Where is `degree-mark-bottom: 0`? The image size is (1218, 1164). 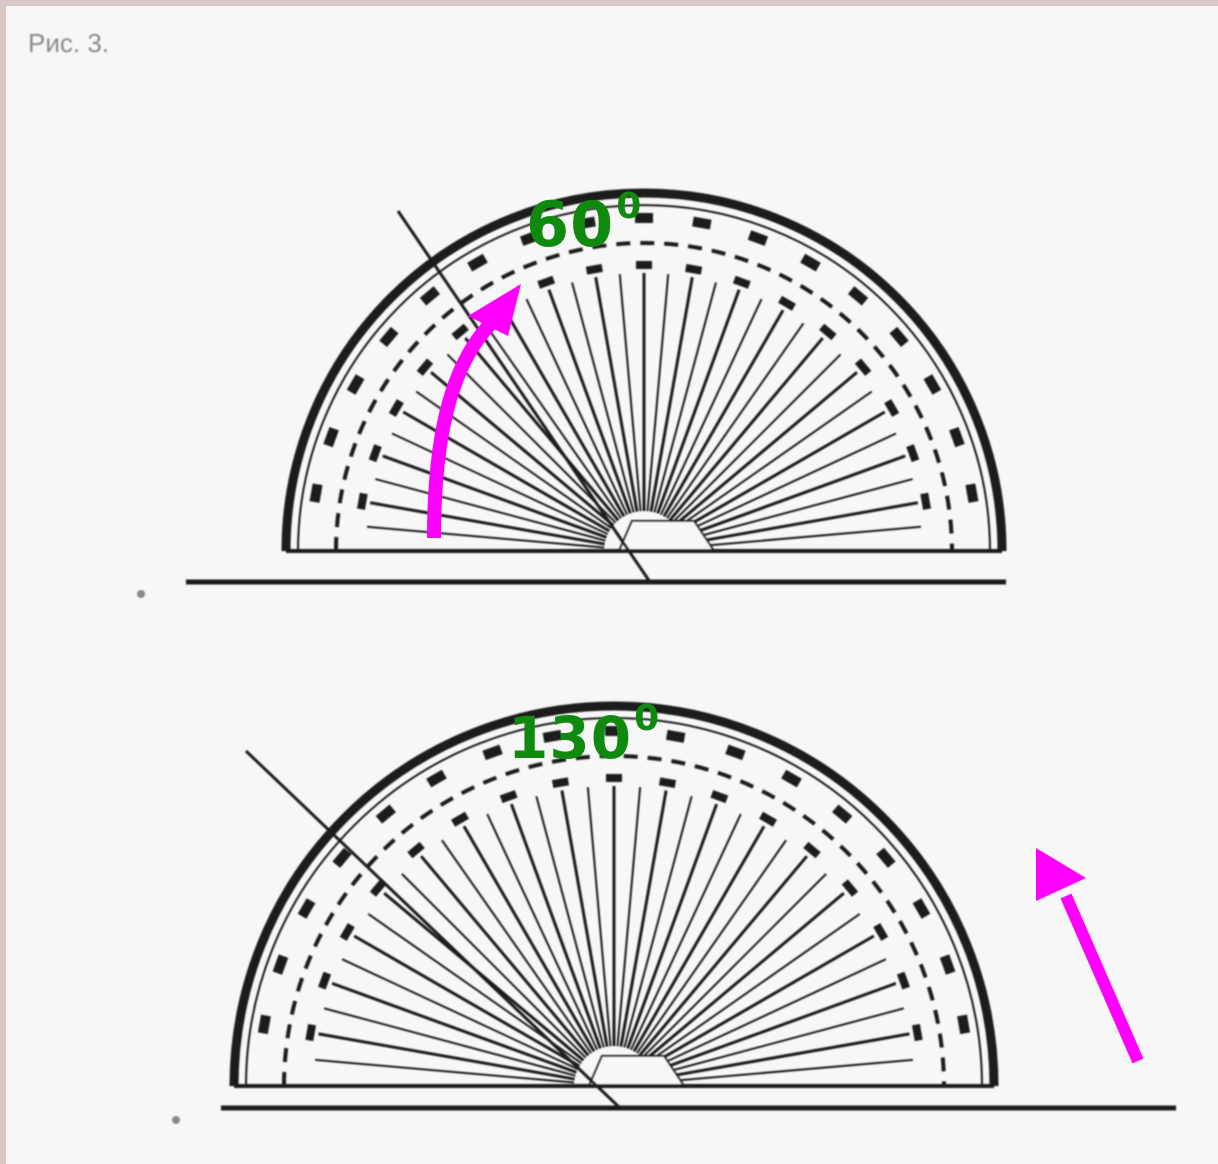 degree-mark-bottom: 0 is located at coordinates (647, 718).